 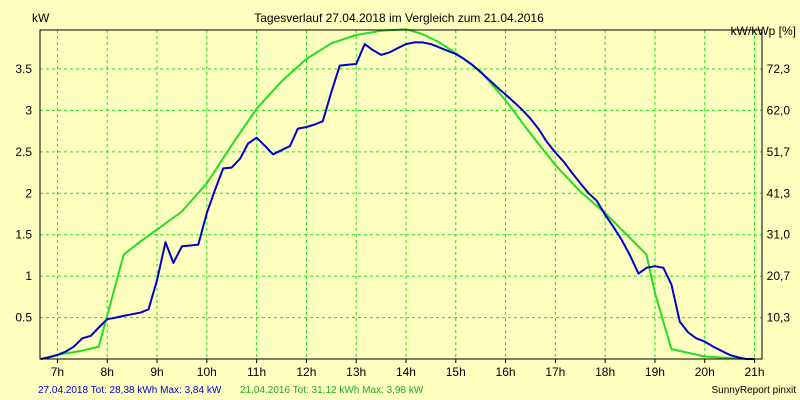 I want to click on footer-2018-summary: 27.04.2018 Tot: 28,38 kWh Max: 3,84 kW, so click(x=130, y=390).